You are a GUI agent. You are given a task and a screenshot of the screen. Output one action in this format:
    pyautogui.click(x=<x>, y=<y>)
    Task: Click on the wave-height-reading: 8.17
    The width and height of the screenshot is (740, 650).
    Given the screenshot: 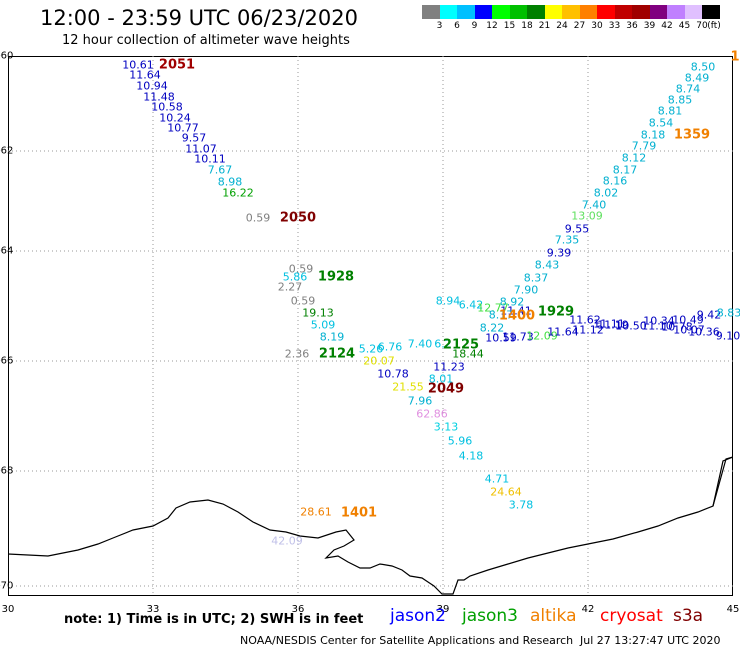 What is the action you would take?
    pyautogui.click(x=625, y=170)
    